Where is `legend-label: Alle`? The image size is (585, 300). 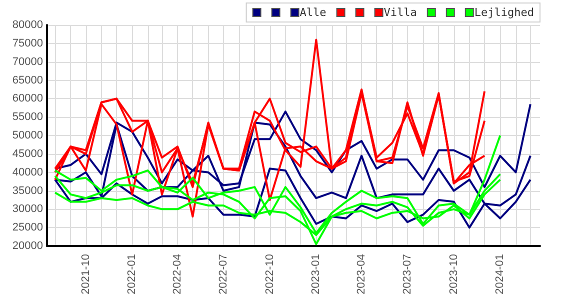 legend-label: Alle is located at coordinates (313, 12).